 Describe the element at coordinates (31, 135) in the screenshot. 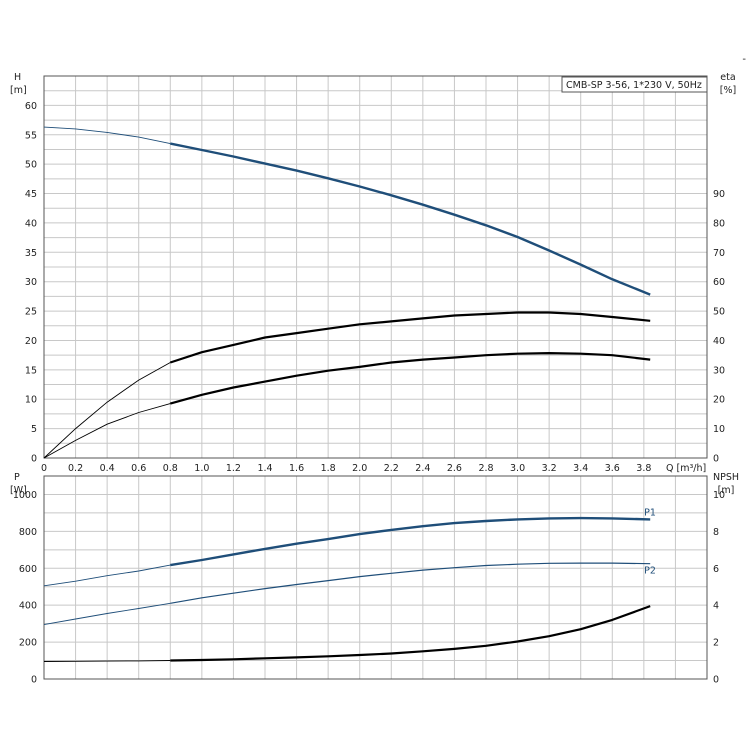

I see `y-left-tick-label: 55` at that location.